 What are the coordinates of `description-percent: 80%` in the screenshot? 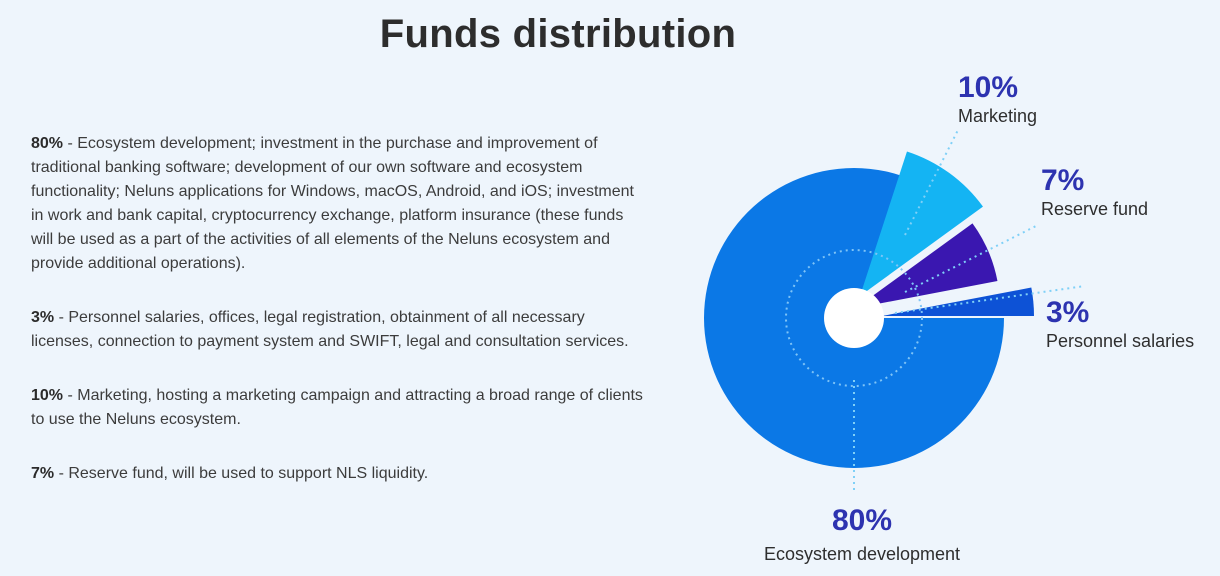 It's located at (47, 143).